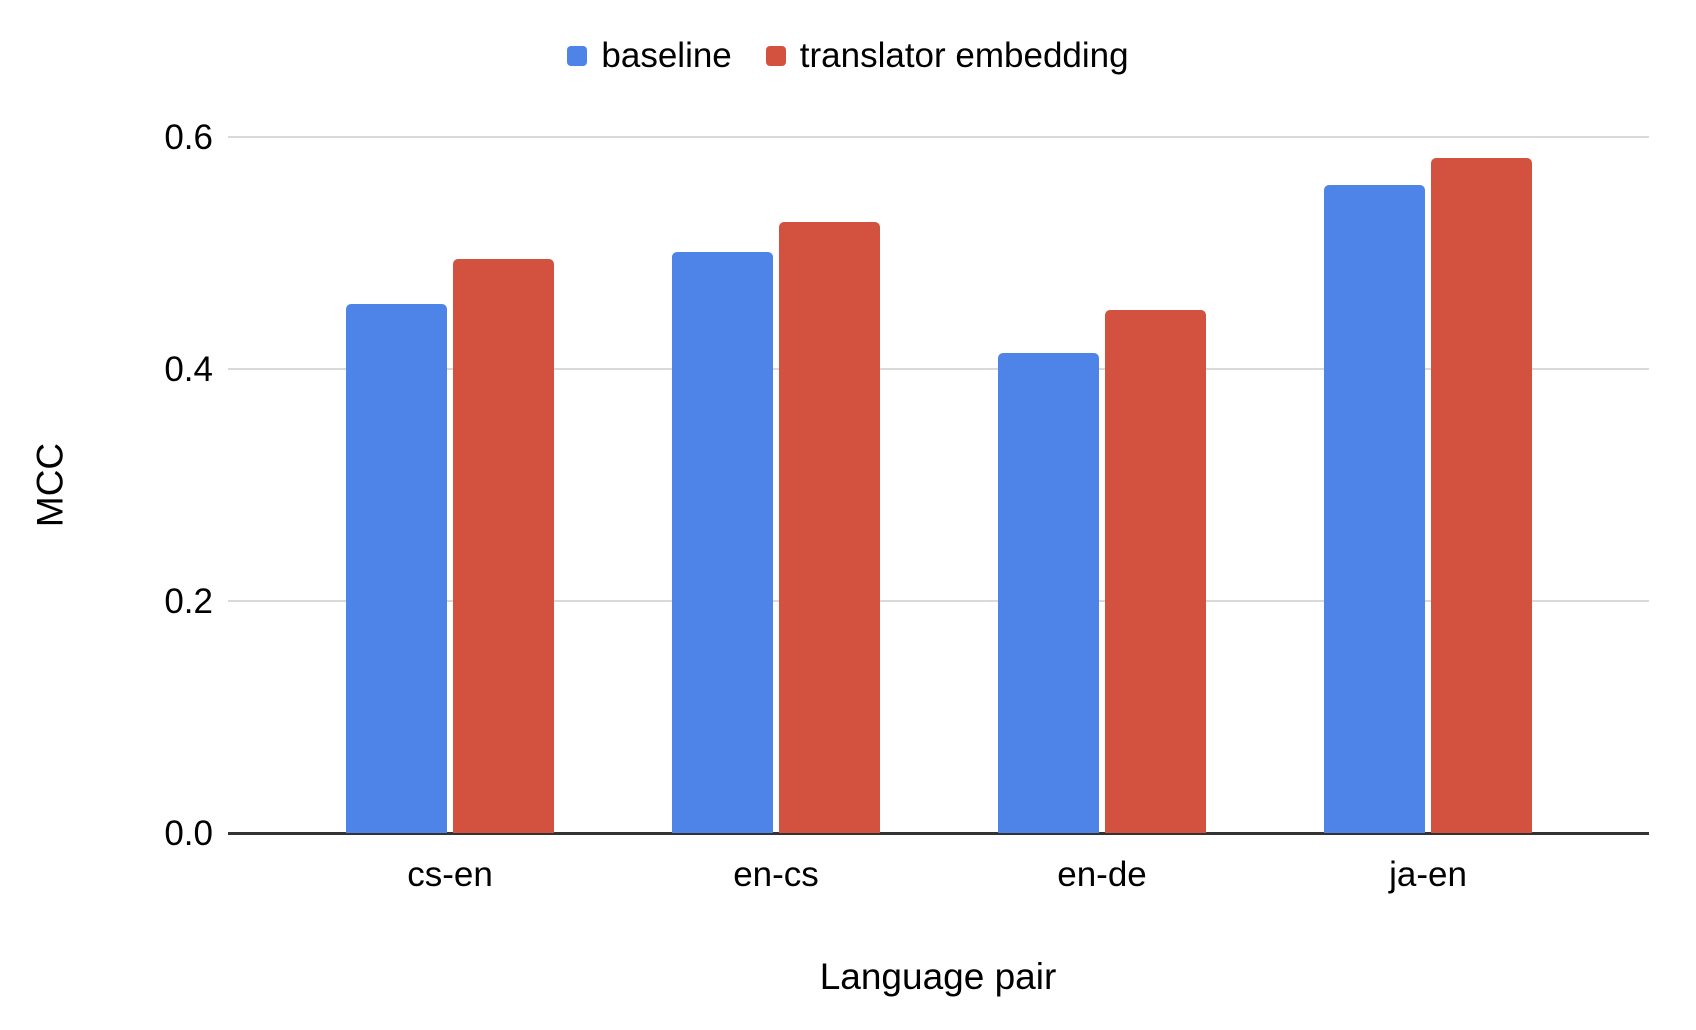 The width and height of the screenshot is (1696, 1030). What do you see at coordinates (776, 874) in the screenshot?
I see `x-tick-label-en-cs: en-cs` at bounding box center [776, 874].